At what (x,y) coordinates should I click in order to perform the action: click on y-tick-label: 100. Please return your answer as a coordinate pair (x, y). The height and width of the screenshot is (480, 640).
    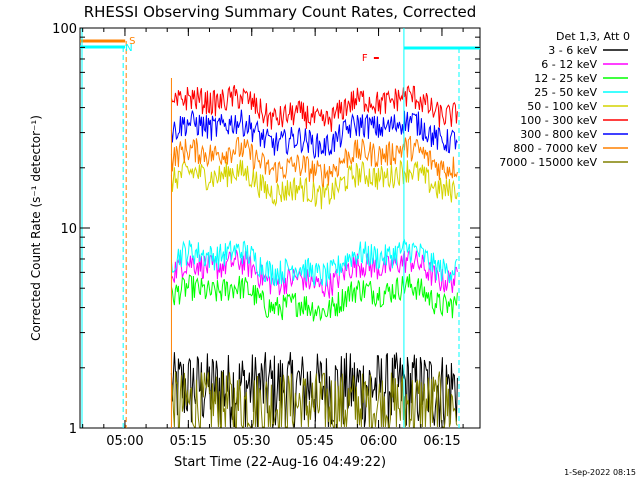
    Looking at the image, I should click on (64, 29).